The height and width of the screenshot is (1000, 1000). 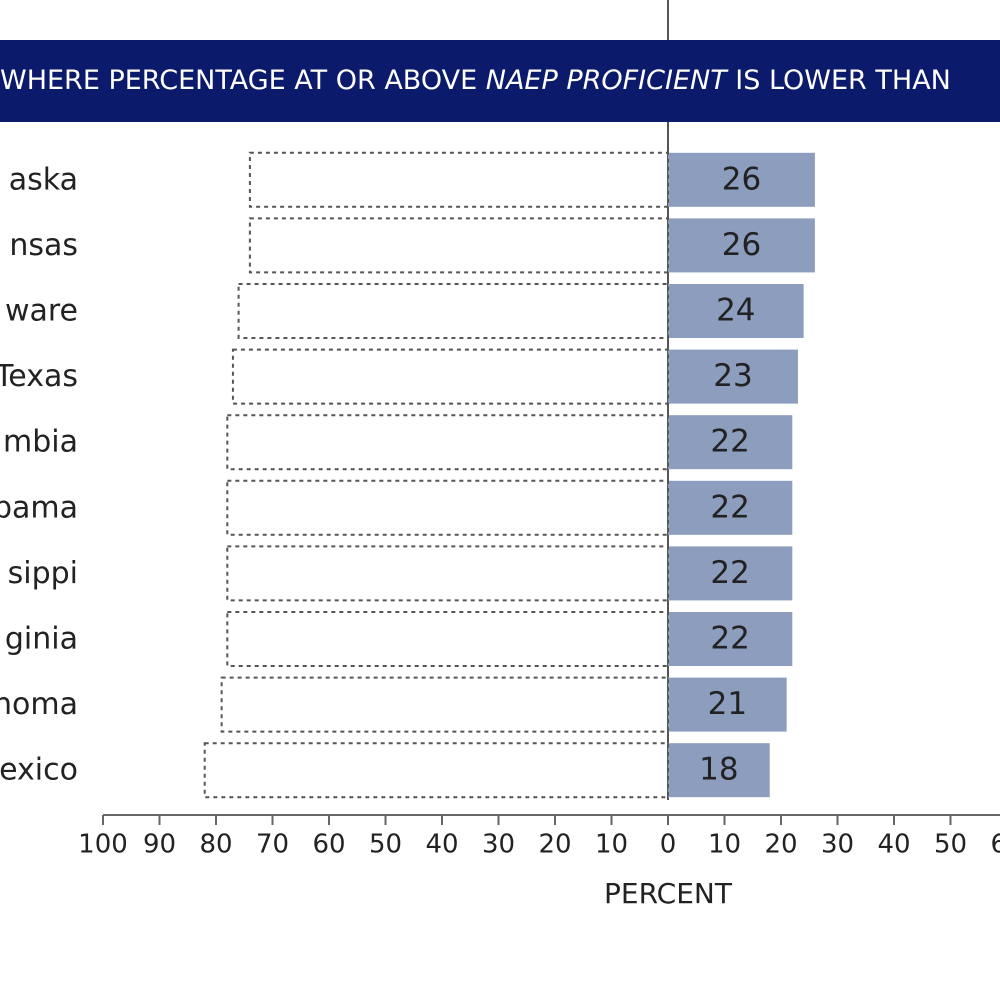 I want to click on x-axis-label: PERCENT, so click(x=668, y=893).